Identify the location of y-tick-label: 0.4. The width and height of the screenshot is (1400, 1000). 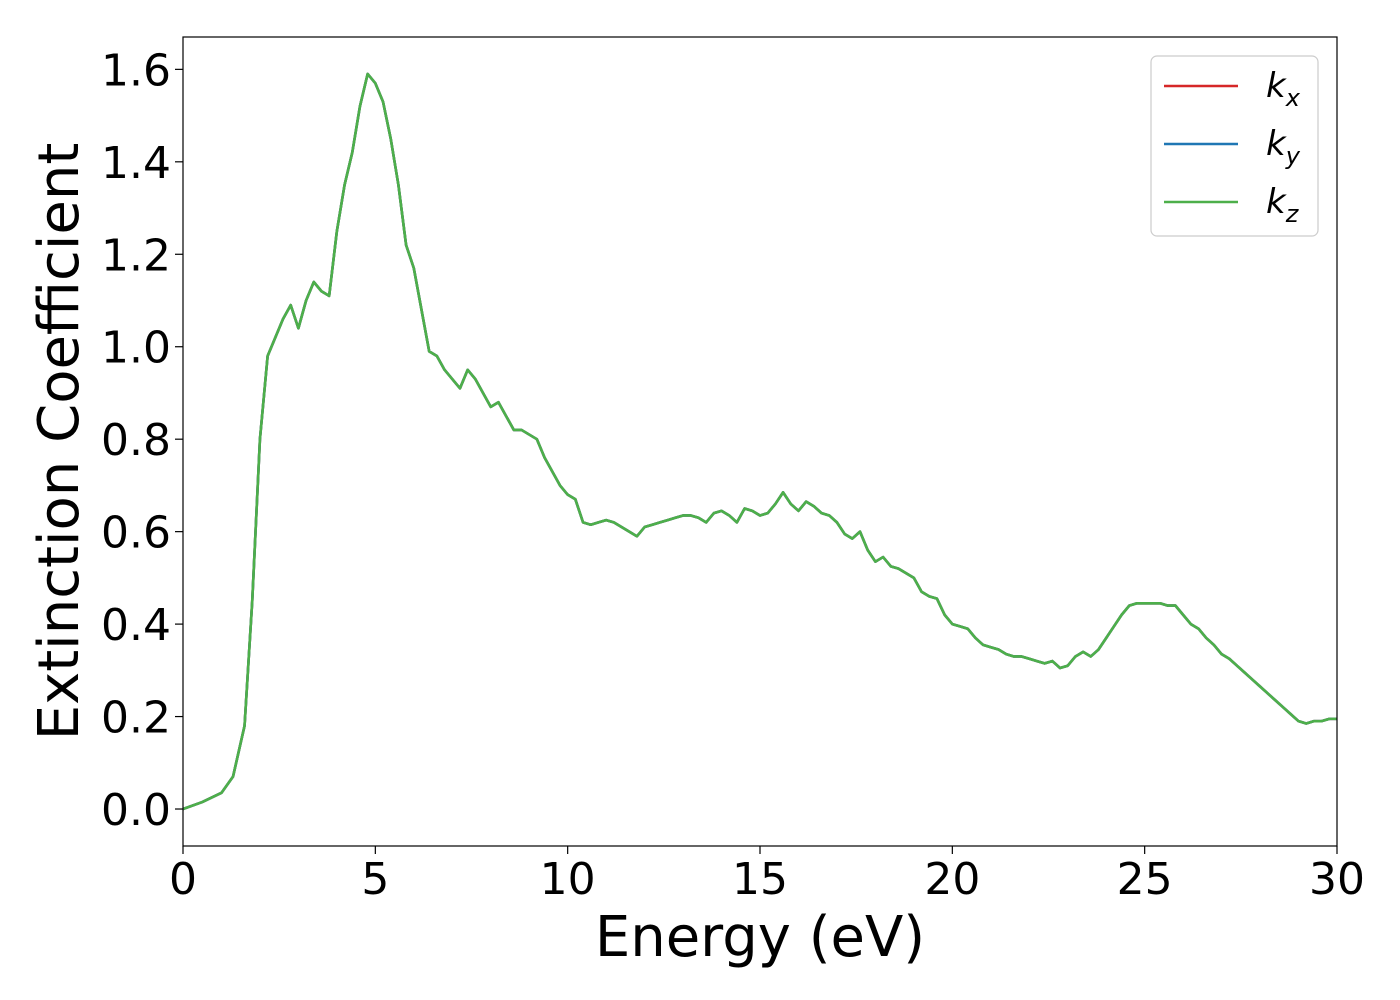
(136, 625).